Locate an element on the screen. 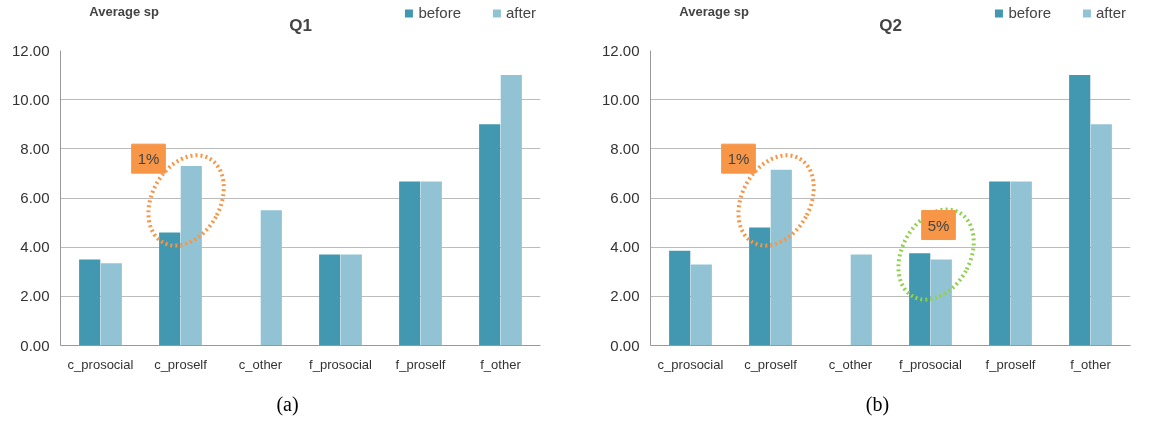  chart-title: Q1 is located at coordinates (300, 25).